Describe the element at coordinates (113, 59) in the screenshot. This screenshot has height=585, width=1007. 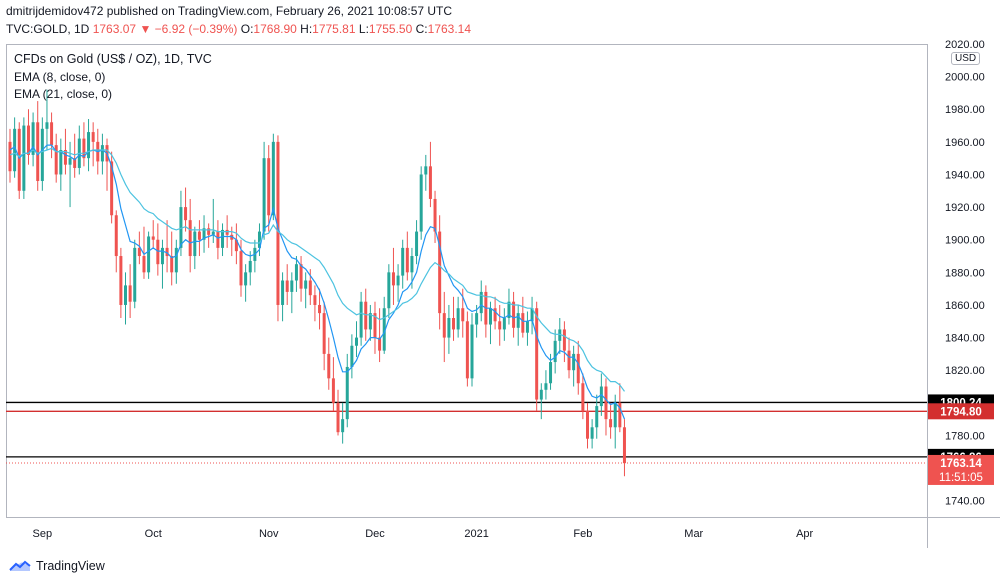
I see `legend-title: CFDs on Gold (US$ / OZ), 1D, TVC` at that location.